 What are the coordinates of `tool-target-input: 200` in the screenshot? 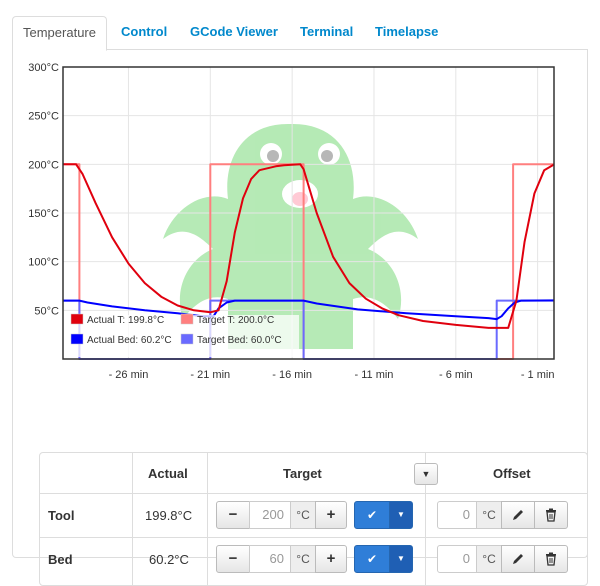 It's located at (270, 515).